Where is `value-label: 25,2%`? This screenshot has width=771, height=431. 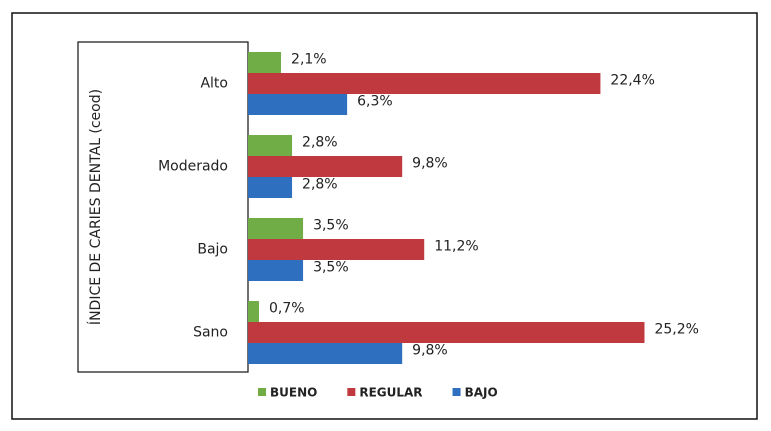
value-label: 25,2% is located at coordinates (676, 330).